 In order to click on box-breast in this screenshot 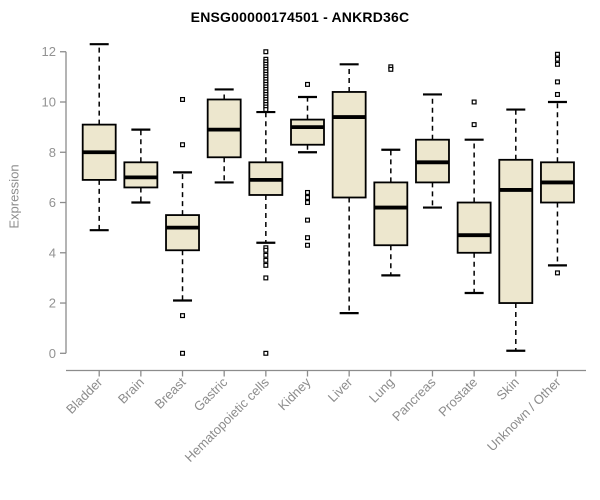, I will do `click(182, 233)`.